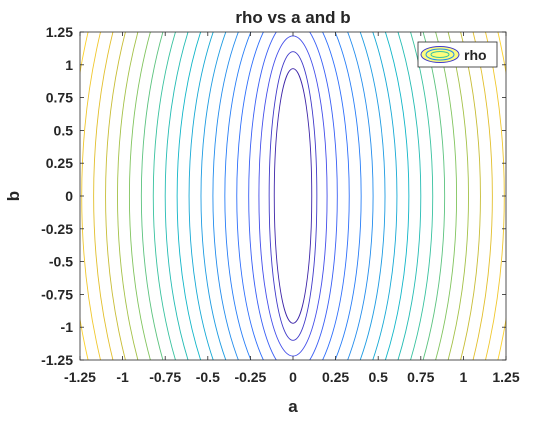 This screenshot has width=560, height=425. I want to click on chart-title: rho vs a and b, so click(292, 17).